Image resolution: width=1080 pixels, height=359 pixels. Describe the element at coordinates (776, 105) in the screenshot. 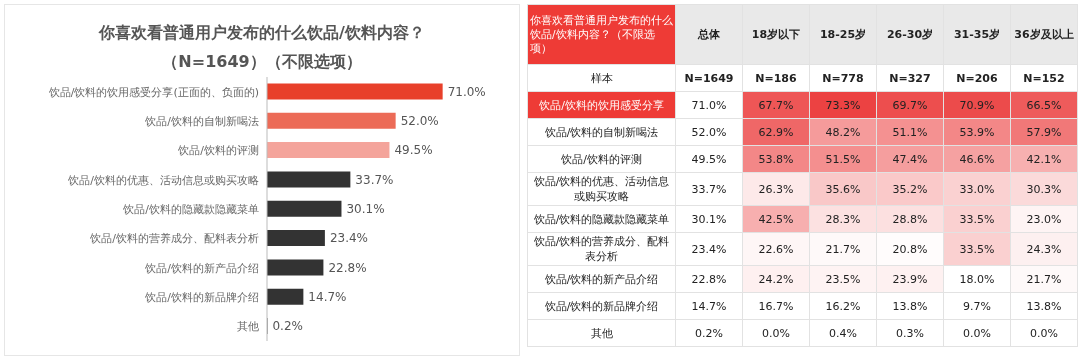

I see `data-label: 67.7%` at that location.